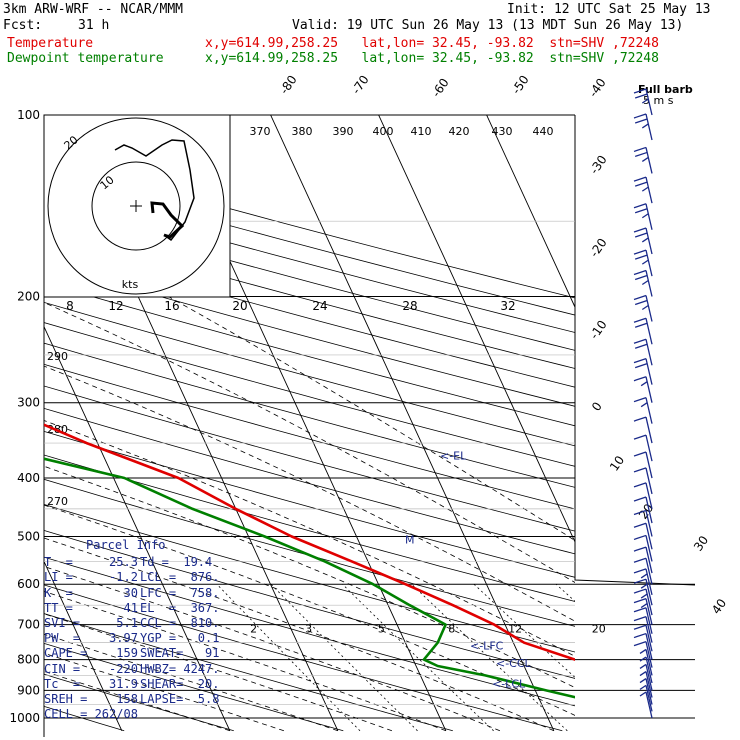  I want to click on barb-legend-line1: Full barb, so click(665, 89).